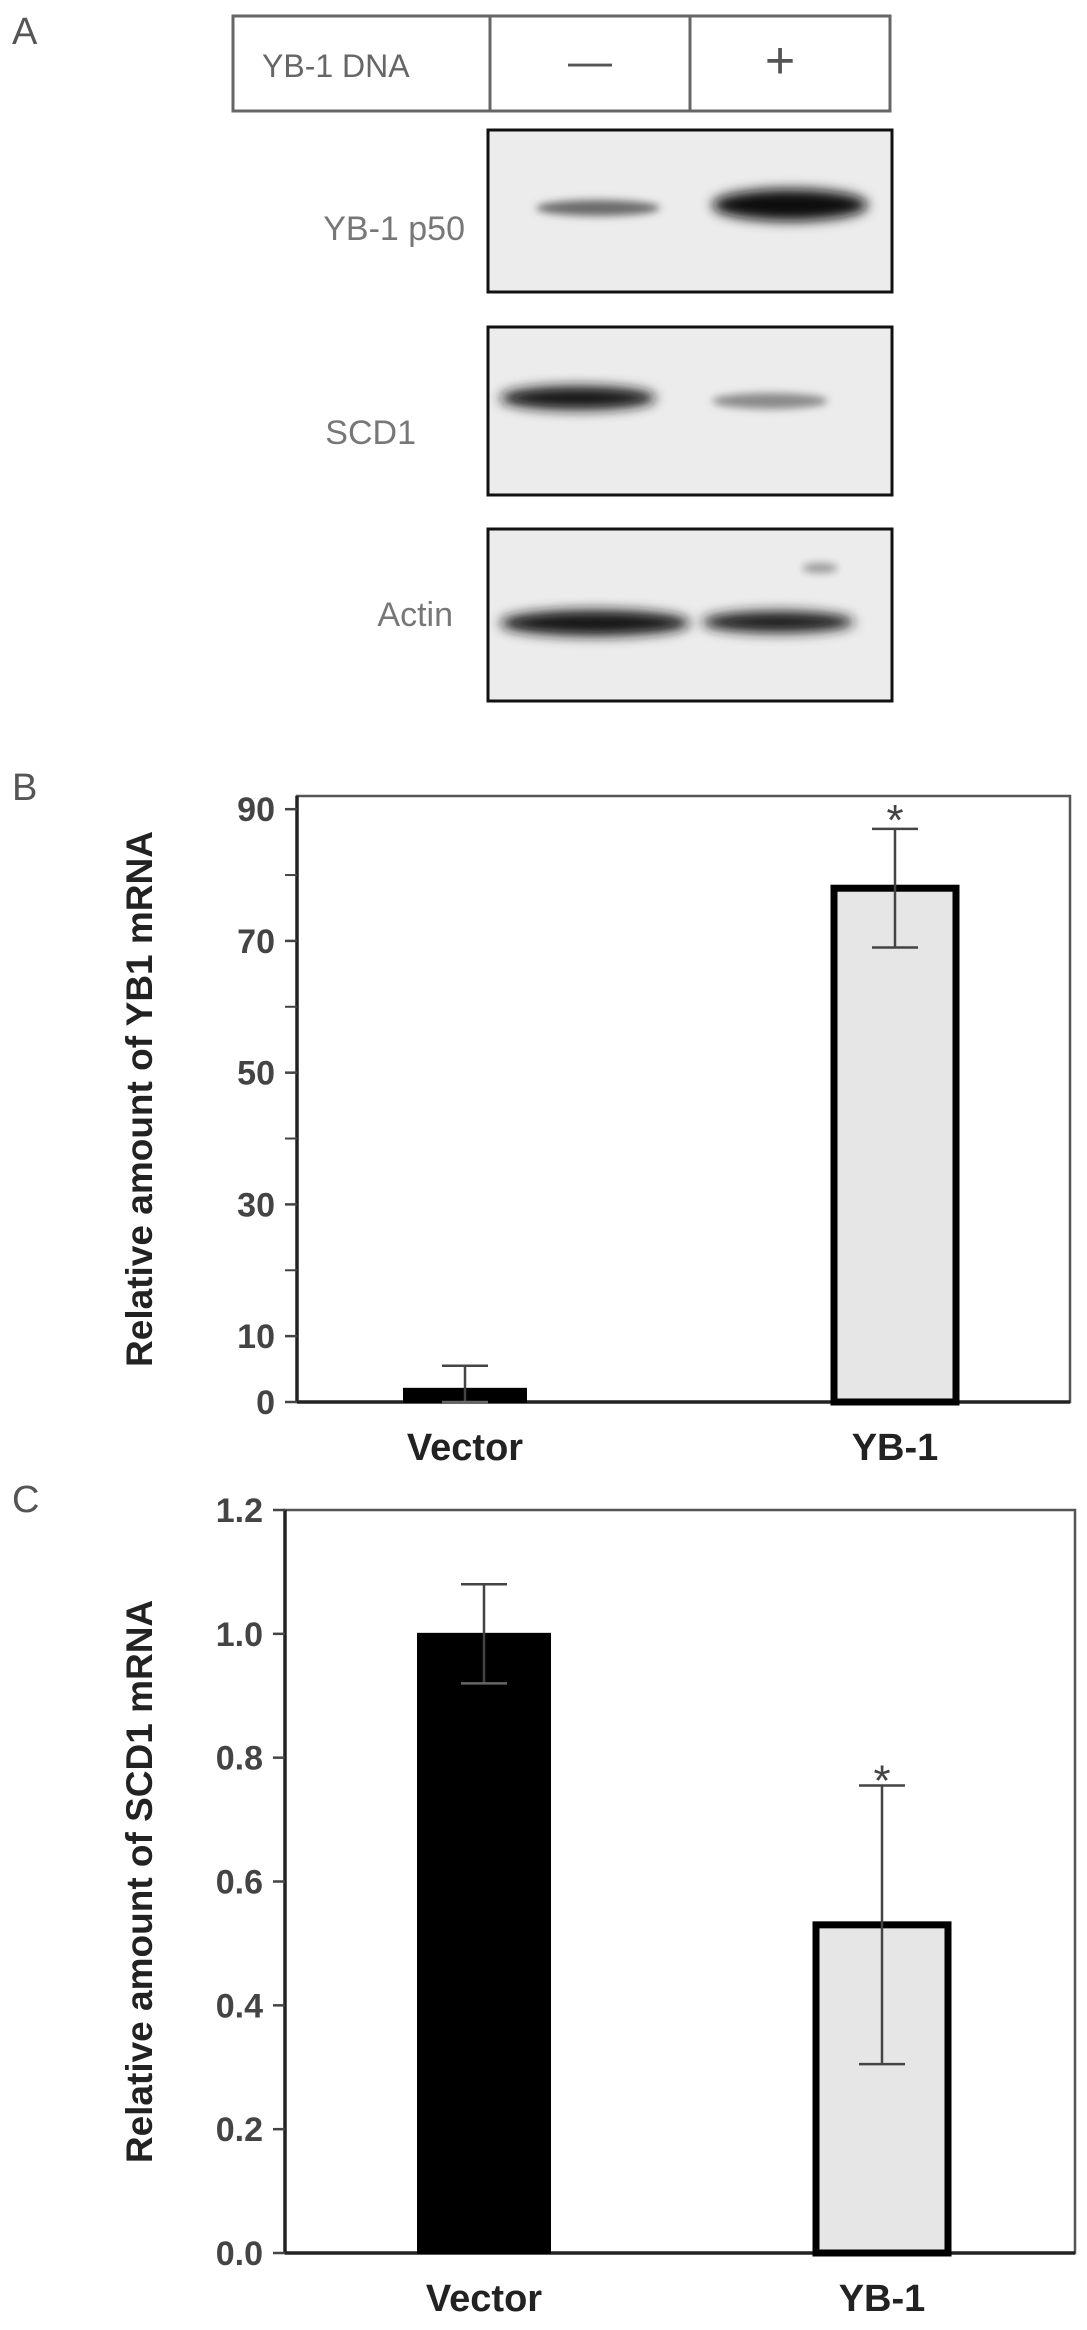  What do you see at coordinates (139, 1881) in the screenshot?
I see `y-axis-label: Relative amount of SCD1 mRNA` at bounding box center [139, 1881].